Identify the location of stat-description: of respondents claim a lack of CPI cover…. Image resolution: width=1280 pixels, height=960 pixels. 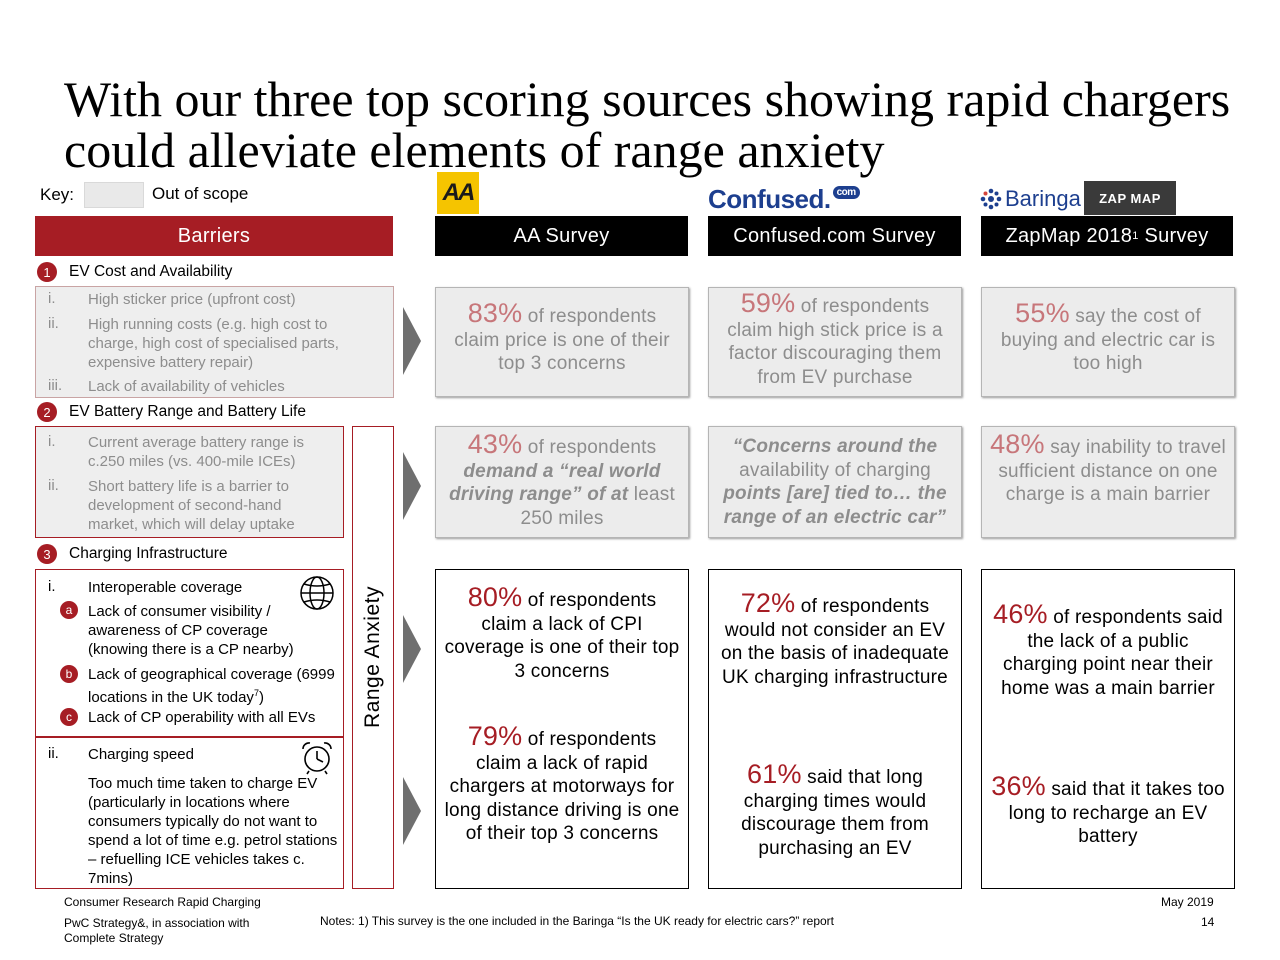
(562, 636).